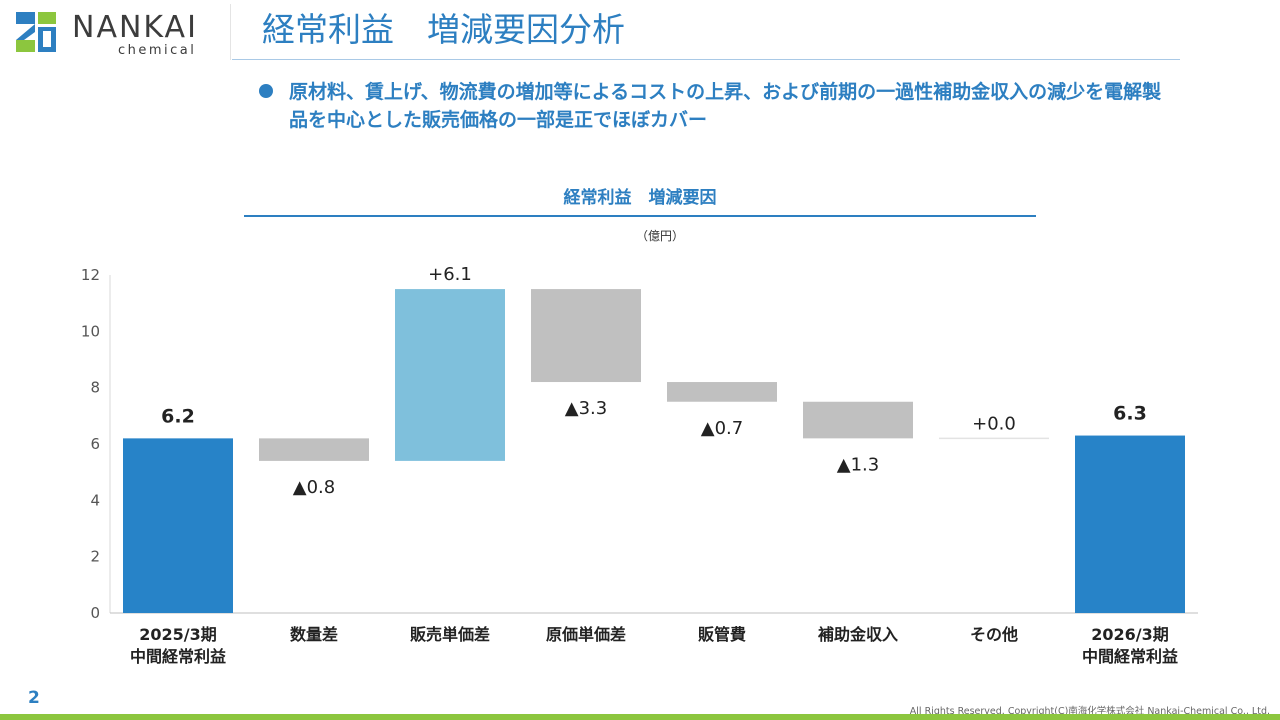  What do you see at coordinates (586, 634) in the screenshot?
I see `x-category-label: 原価単価差` at bounding box center [586, 634].